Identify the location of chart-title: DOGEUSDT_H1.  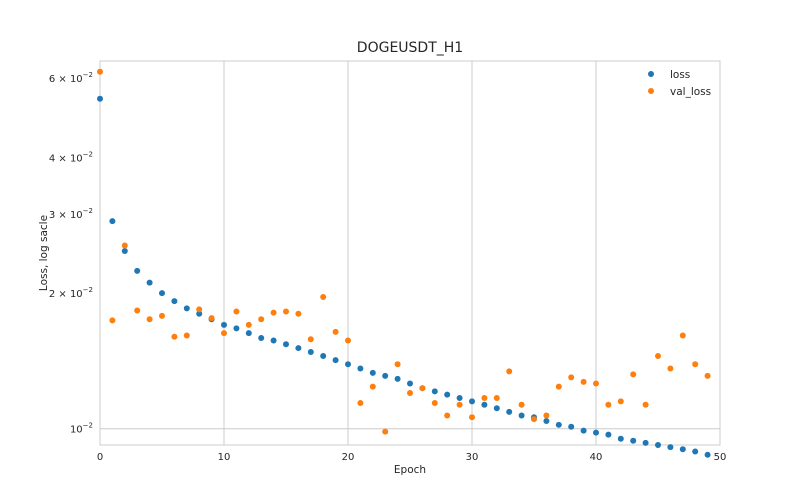
(410, 48).